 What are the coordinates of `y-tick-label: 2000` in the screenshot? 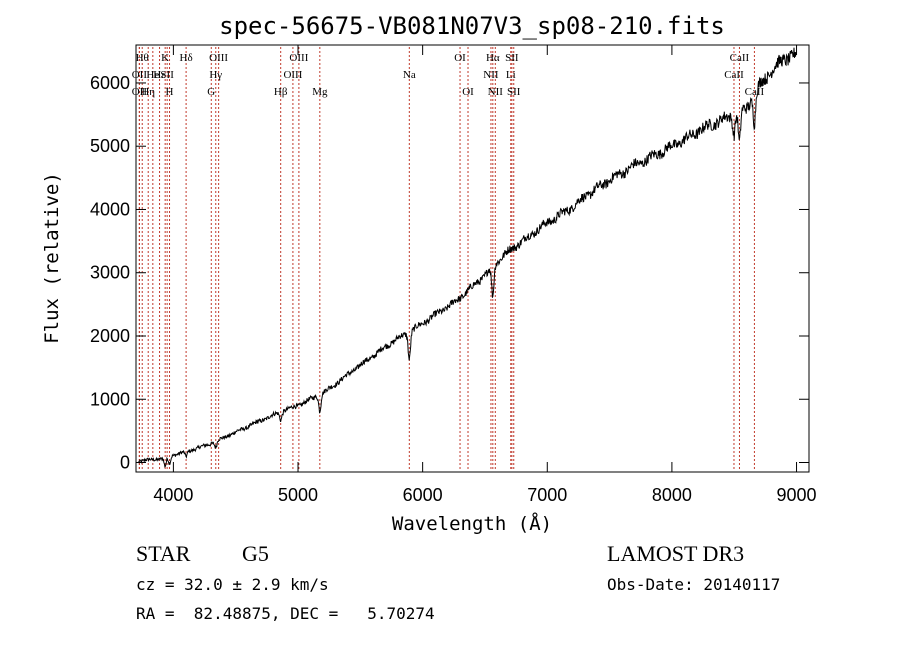 It's located at (110, 336).